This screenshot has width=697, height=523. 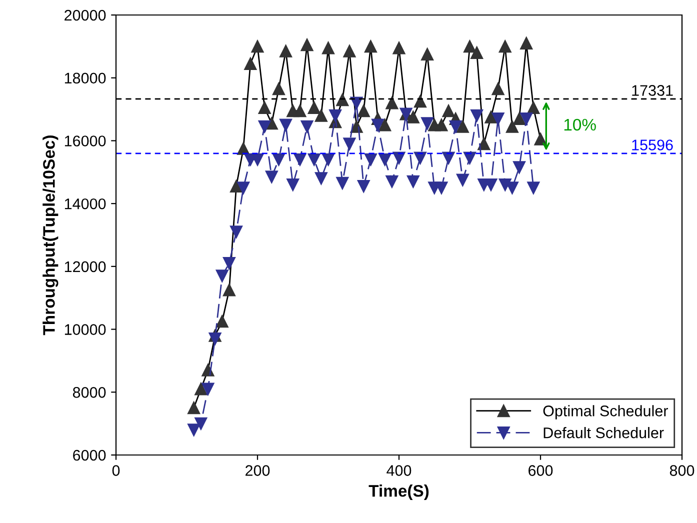 What do you see at coordinates (399, 470) in the screenshot?
I see `x-tick-label: 400` at bounding box center [399, 470].